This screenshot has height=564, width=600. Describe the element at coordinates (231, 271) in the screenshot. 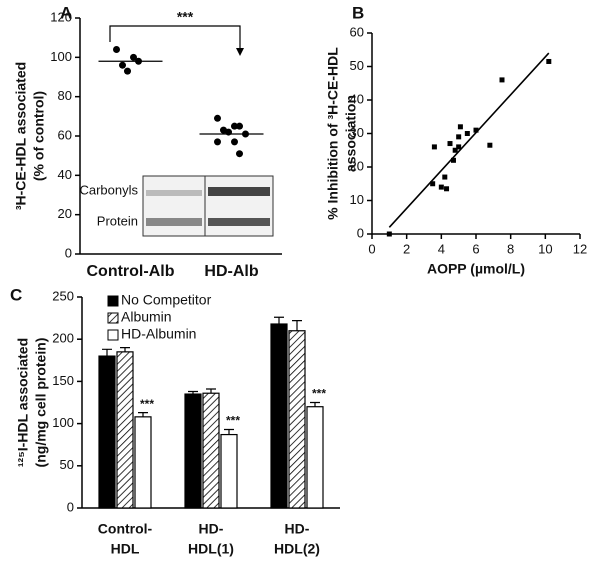

I see `x-tick-label: HD-Alb` at that location.